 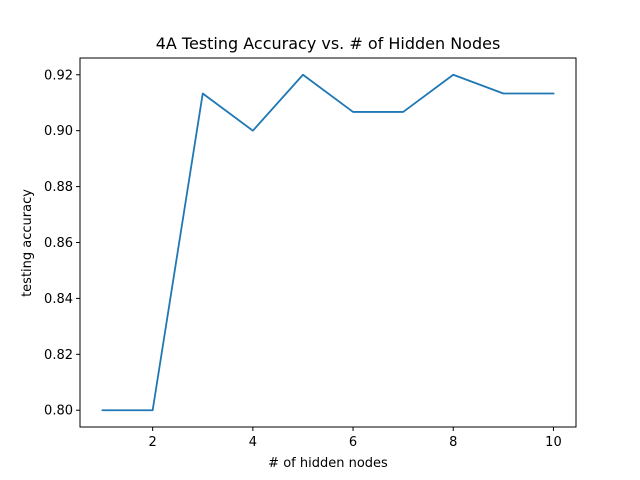 What do you see at coordinates (328, 463) in the screenshot?
I see `x-axis-label: # of hidden nodes` at bounding box center [328, 463].